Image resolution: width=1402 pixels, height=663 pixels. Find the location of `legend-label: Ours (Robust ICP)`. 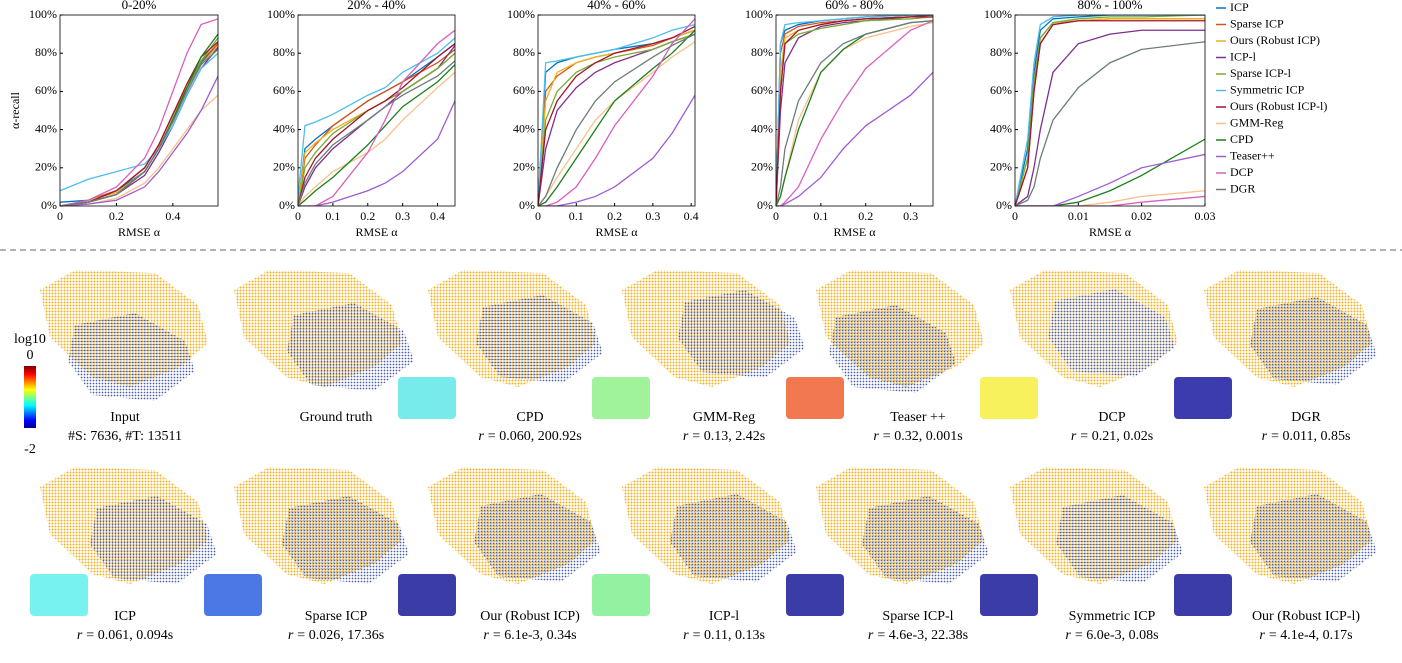

legend-label: Ours (Robust ICP) is located at coordinates (1275, 40).